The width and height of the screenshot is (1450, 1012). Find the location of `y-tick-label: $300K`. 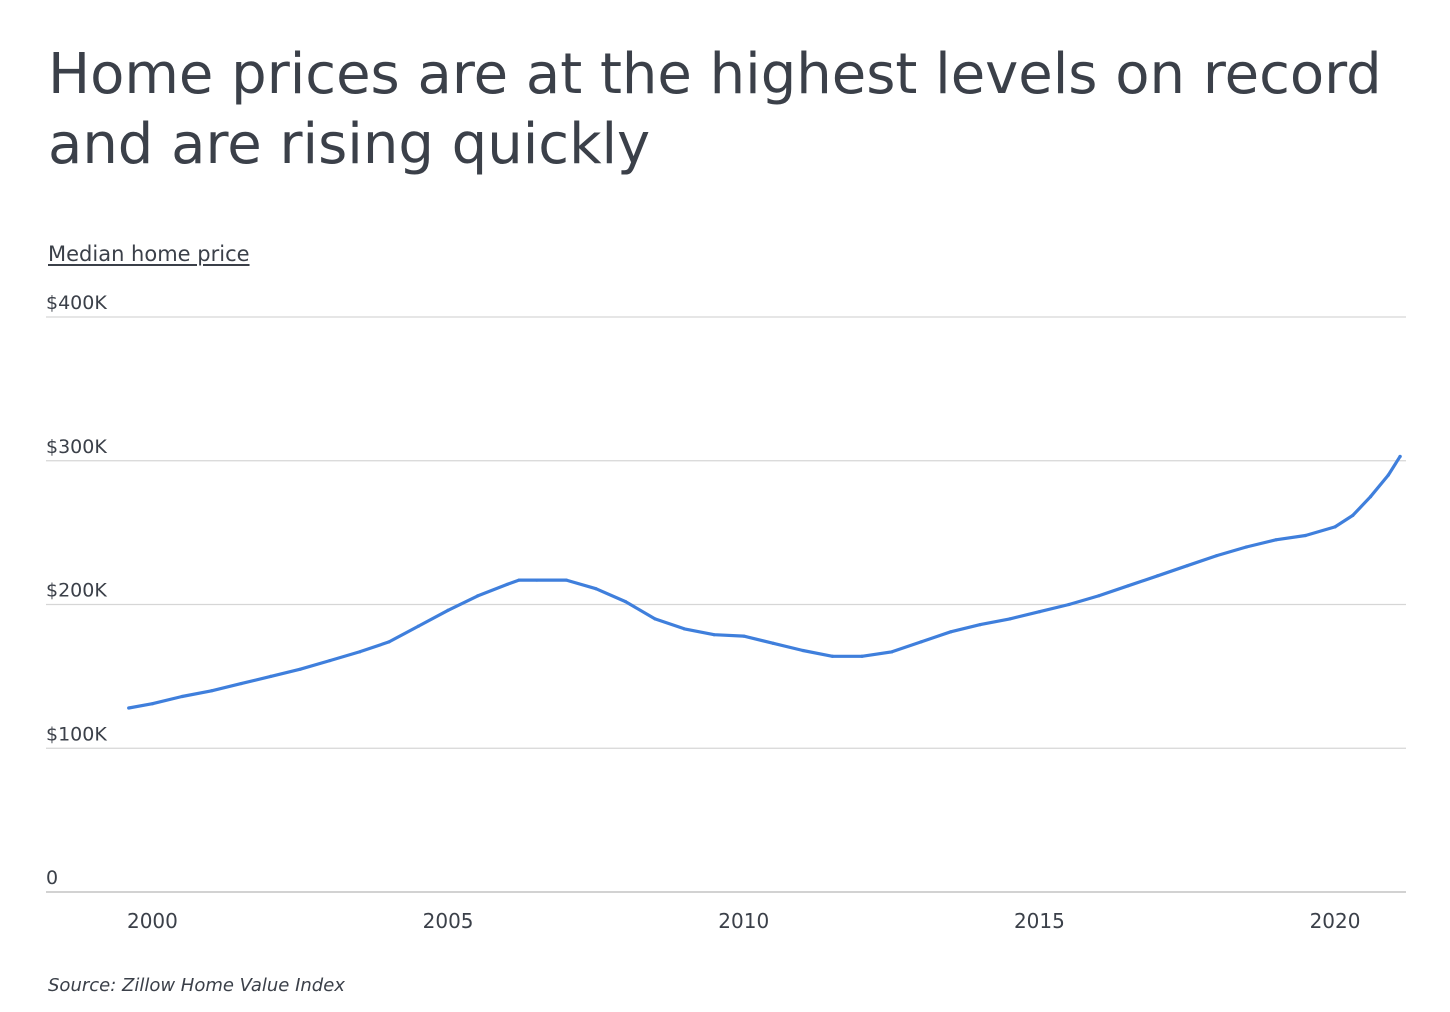

y-tick-label: $300K is located at coordinates (76, 447).